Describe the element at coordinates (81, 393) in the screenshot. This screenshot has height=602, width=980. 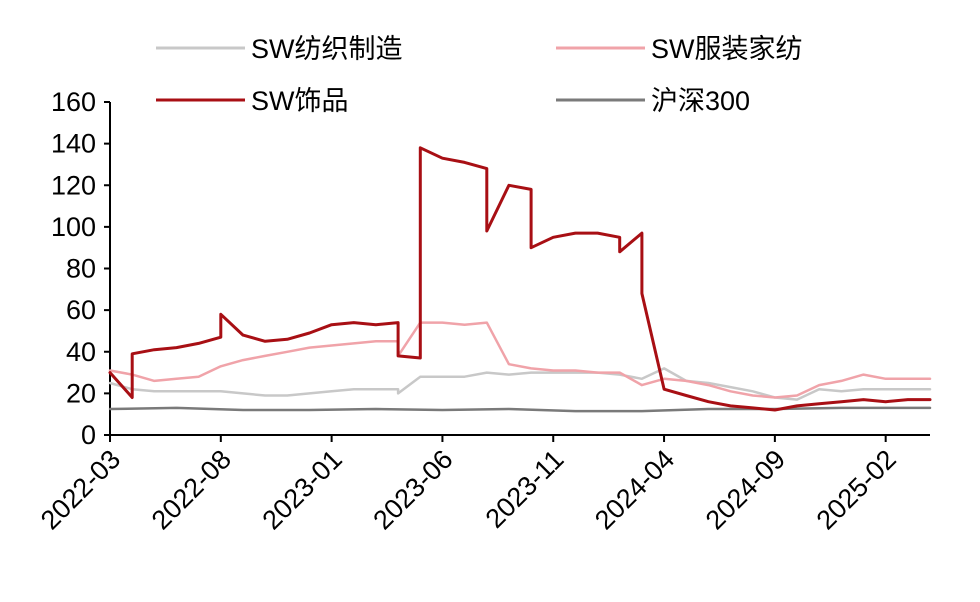
I see `y-tick-label: 20` at that location.